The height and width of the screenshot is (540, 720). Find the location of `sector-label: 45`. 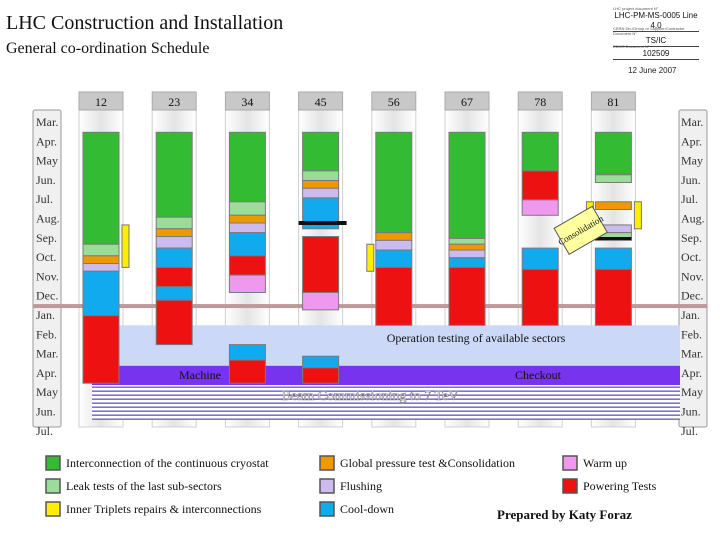

sector-label: 45 is located at coordinates (321, 102).